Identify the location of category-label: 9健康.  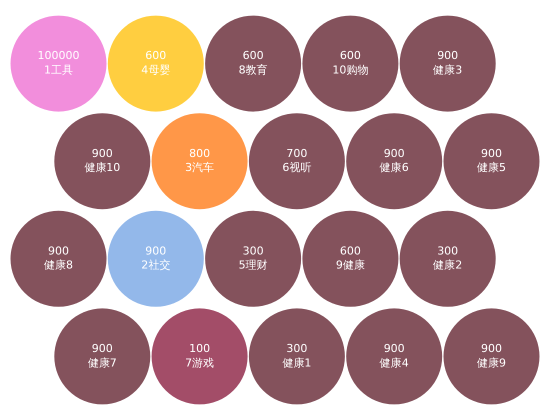
(350, 265).